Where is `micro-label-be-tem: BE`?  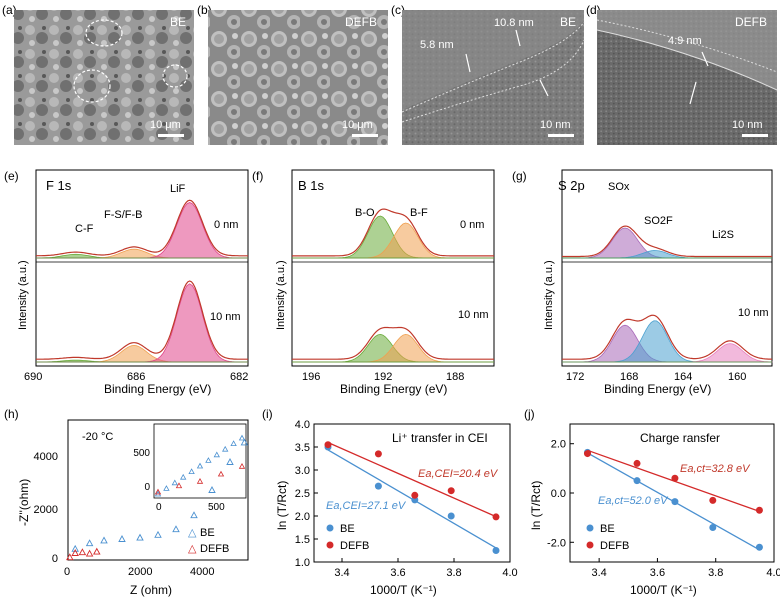
micro-label-be-tem: BE is located at coordinates (568, 22).